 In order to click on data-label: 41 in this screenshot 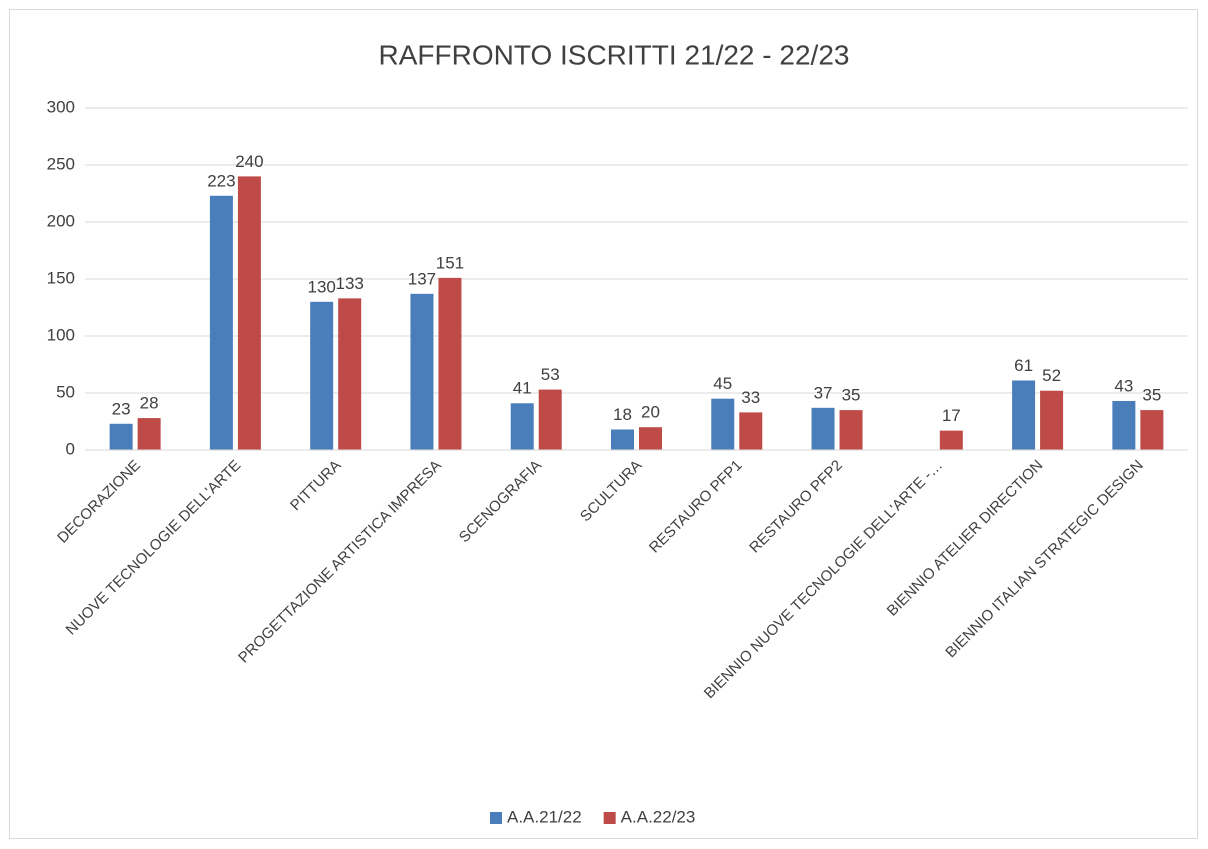, I will do `click(522, 388)`.